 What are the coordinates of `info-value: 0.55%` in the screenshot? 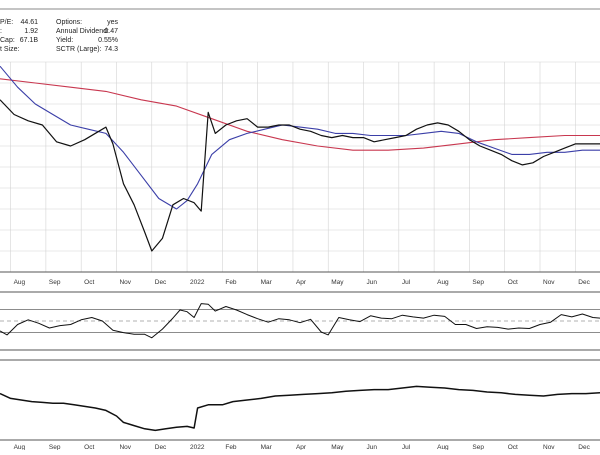 It's located at (108, 40).